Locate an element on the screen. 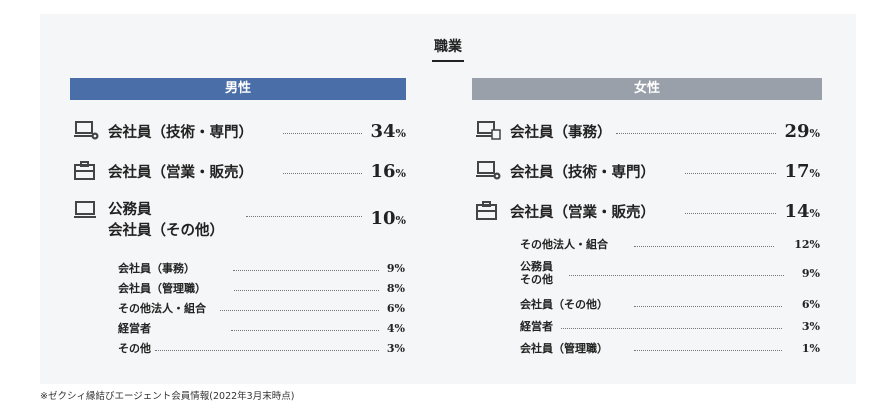 This screenshot has width=873, height=414. male-sub-1: 会社員（事務） 9% is located at coordinates (261, 268).